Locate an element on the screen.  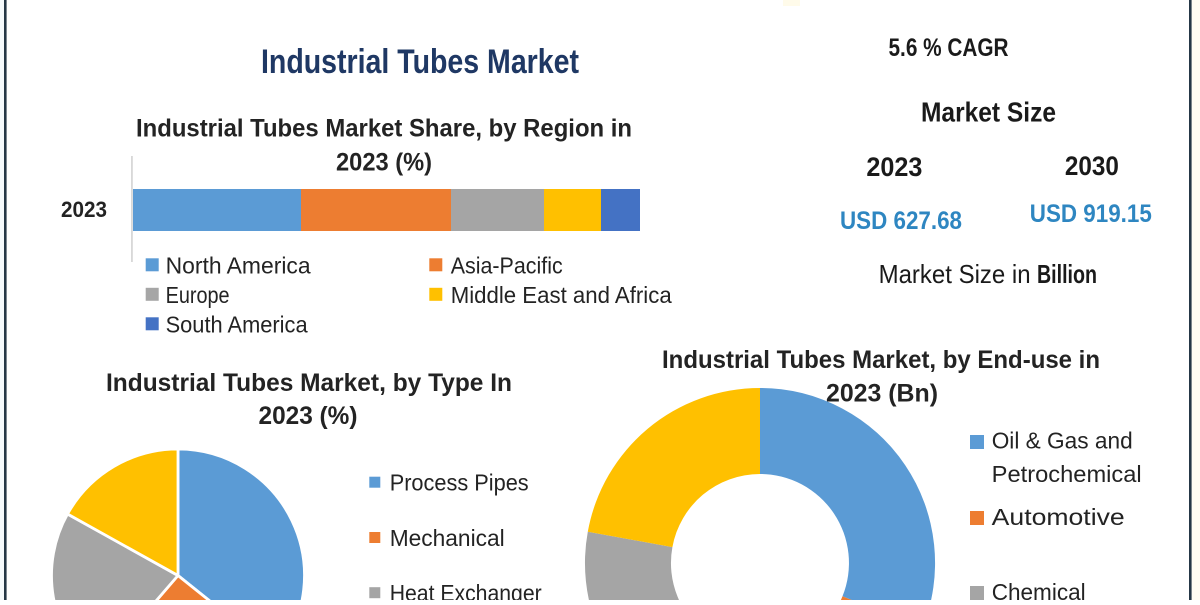
svg-text: Chemical is located at coordinates (1039, 589).